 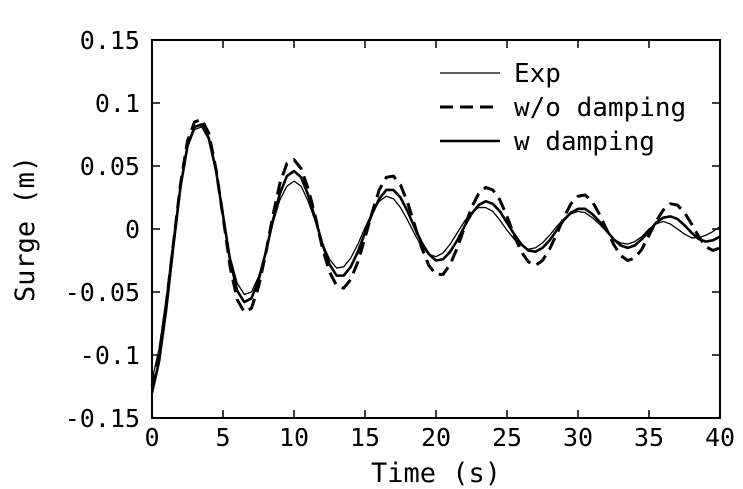 What do you see at coordinates (117, 103) in the screenshot?
I see `y-tick-label: 0.1` at bounding box center [117, 103].